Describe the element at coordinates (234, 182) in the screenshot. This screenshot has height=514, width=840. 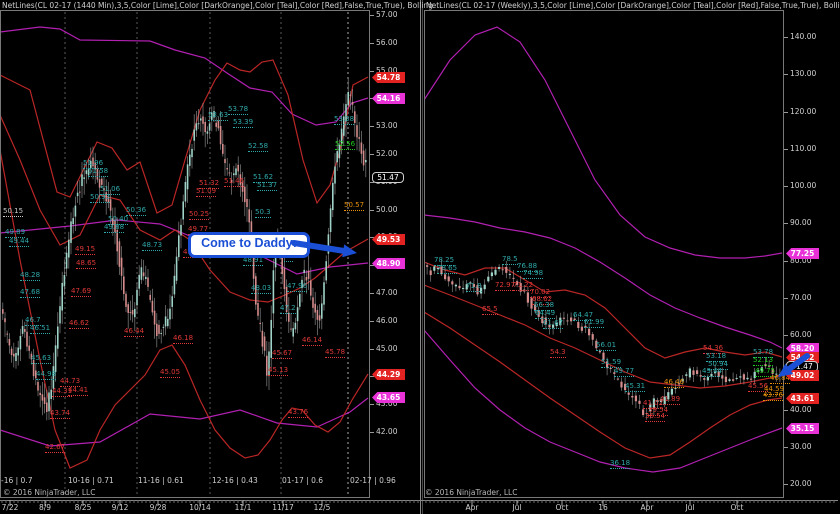
I see `netline-price-label: 51.46` at that location.